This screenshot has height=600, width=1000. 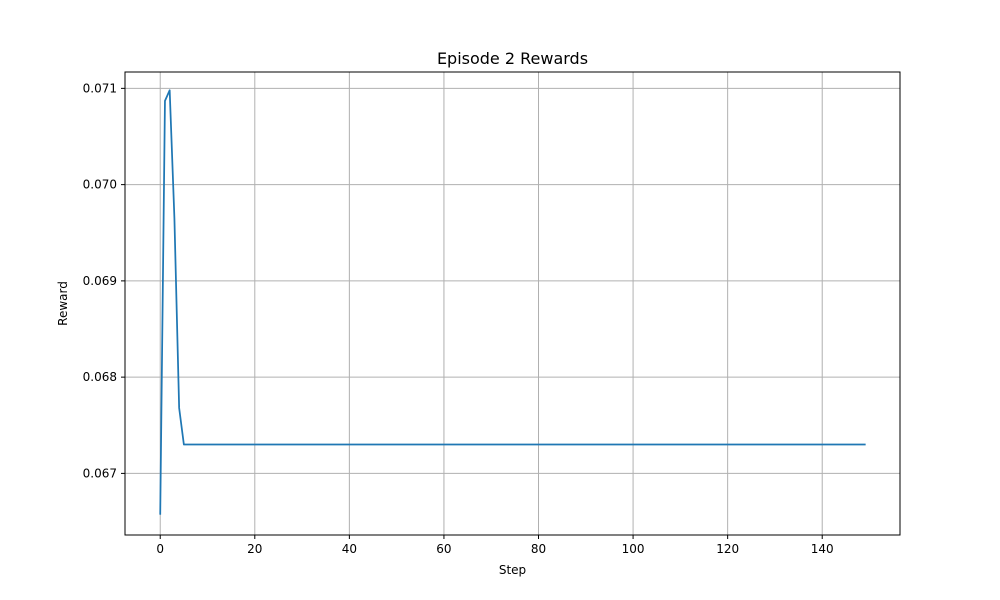 What do you see at coordinates (100, 185) in the screenshot?
I see `y-tick-label: 0.070` at bounding box center [100, 185].